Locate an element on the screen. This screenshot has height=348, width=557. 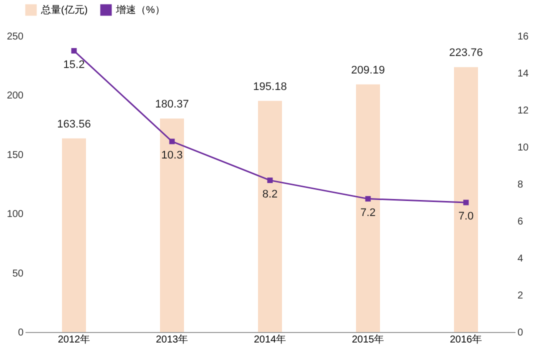
data-label: 10.3 is located at coordinates (172, 155).